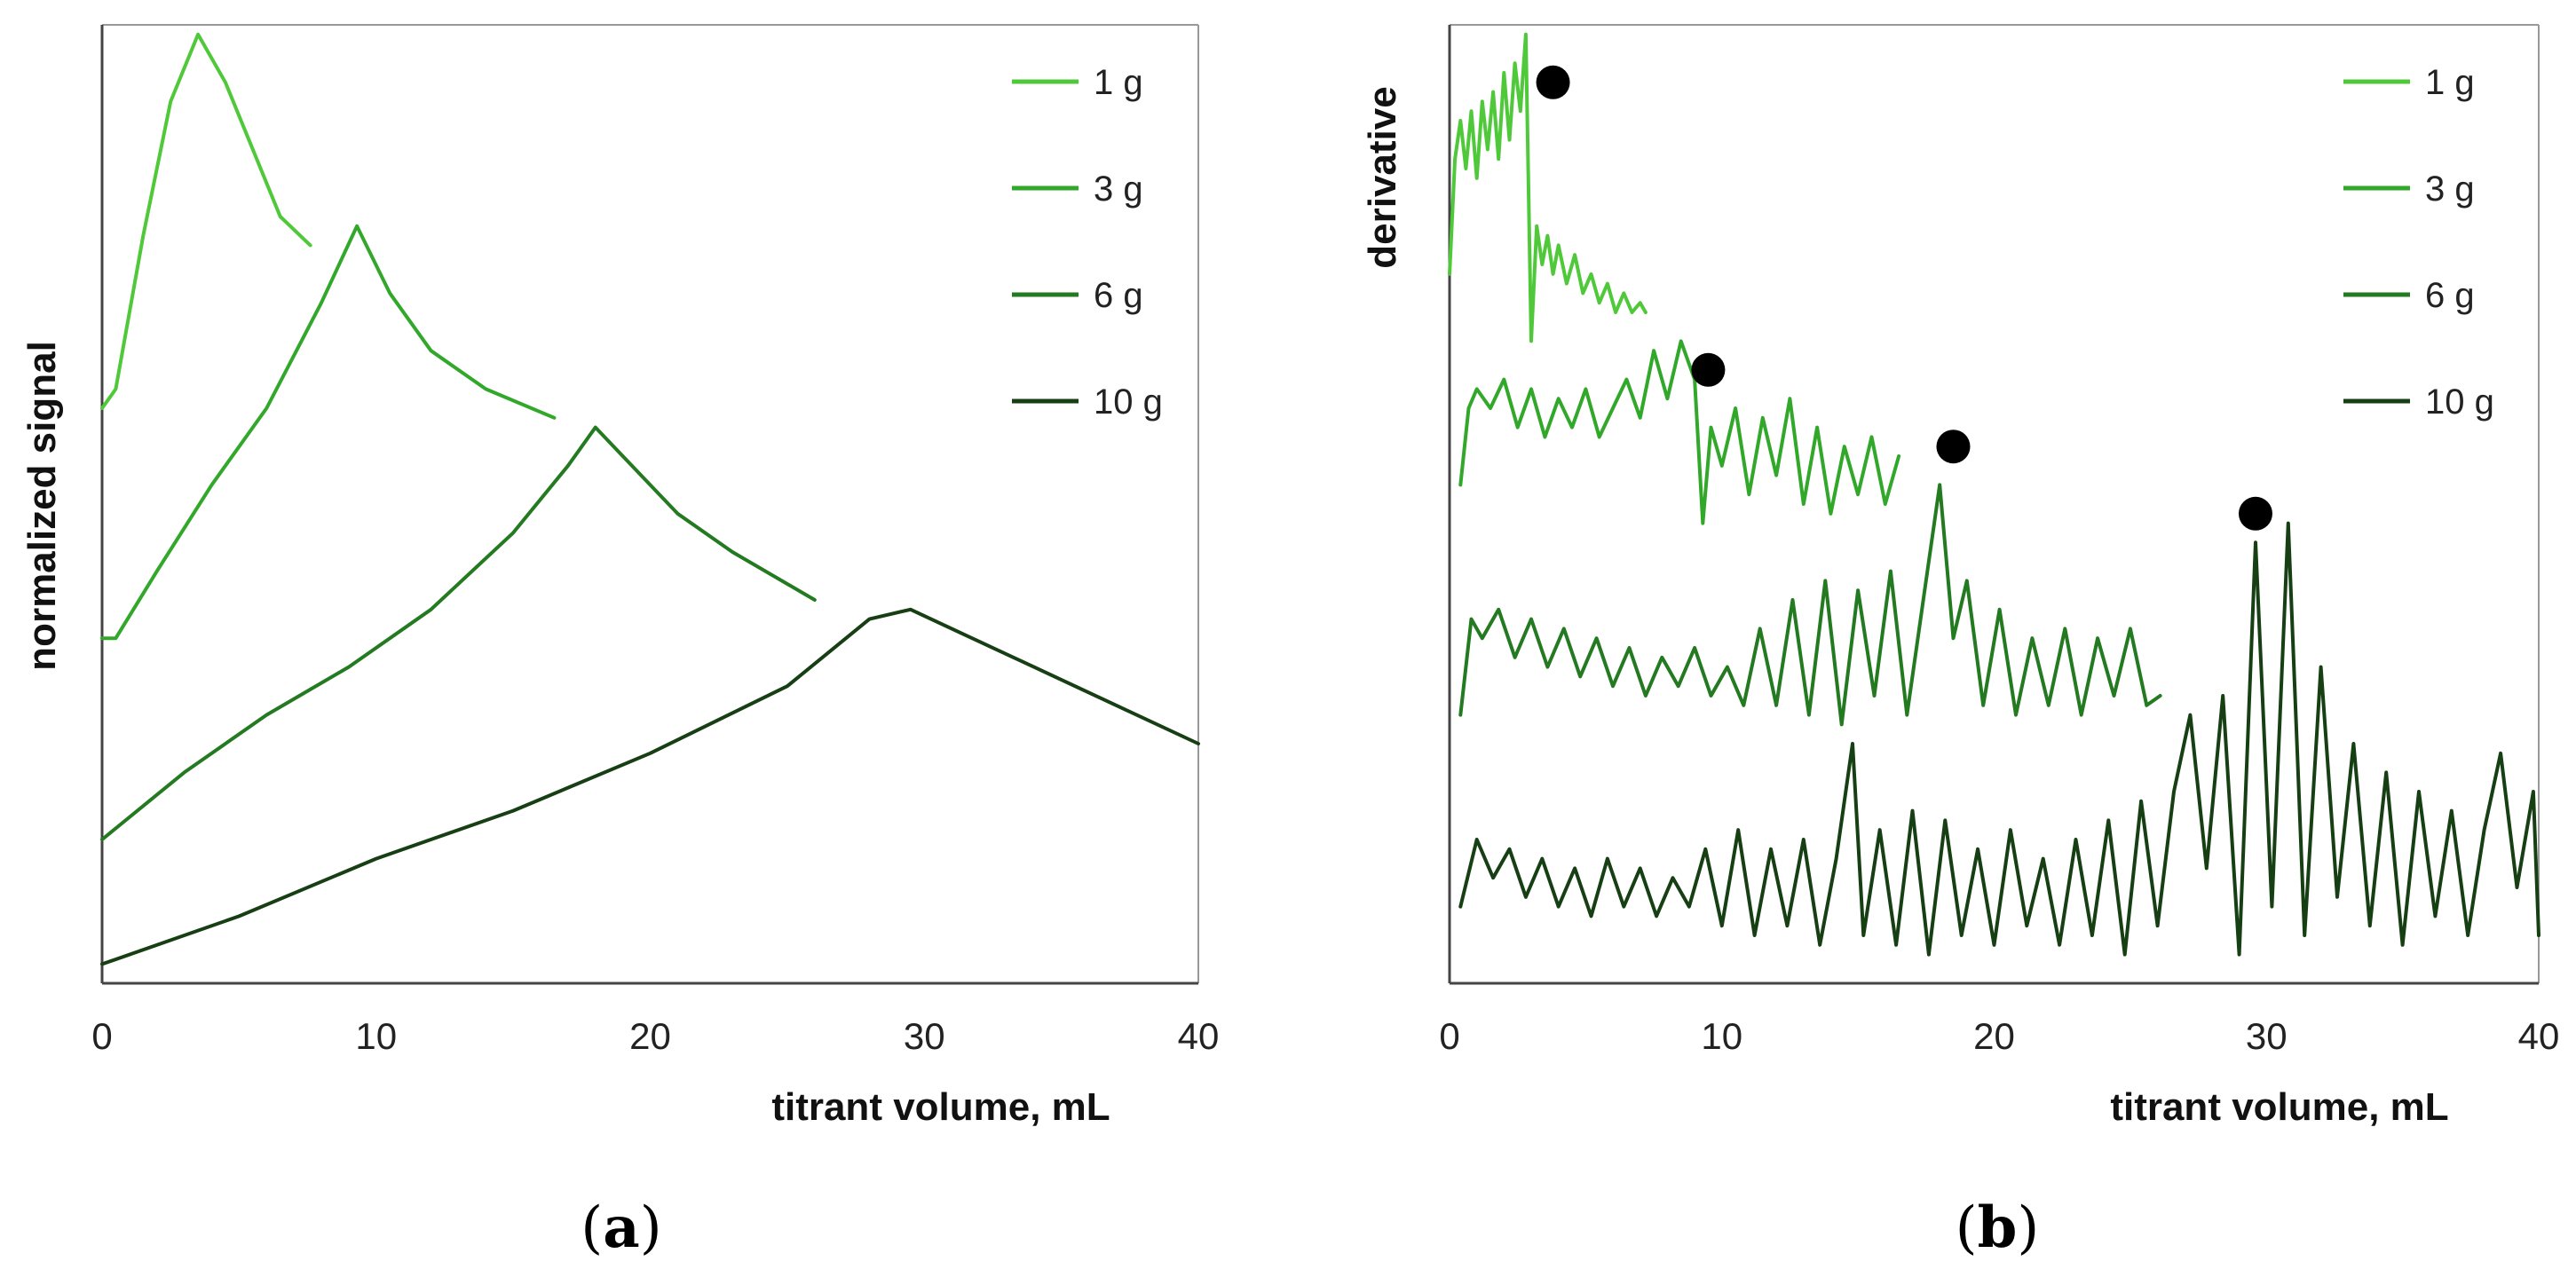 This screenshot has width=2576, height=1285. I want to click on panel-b-xlabel: titrant volume, mL, so click(2279, 1107).